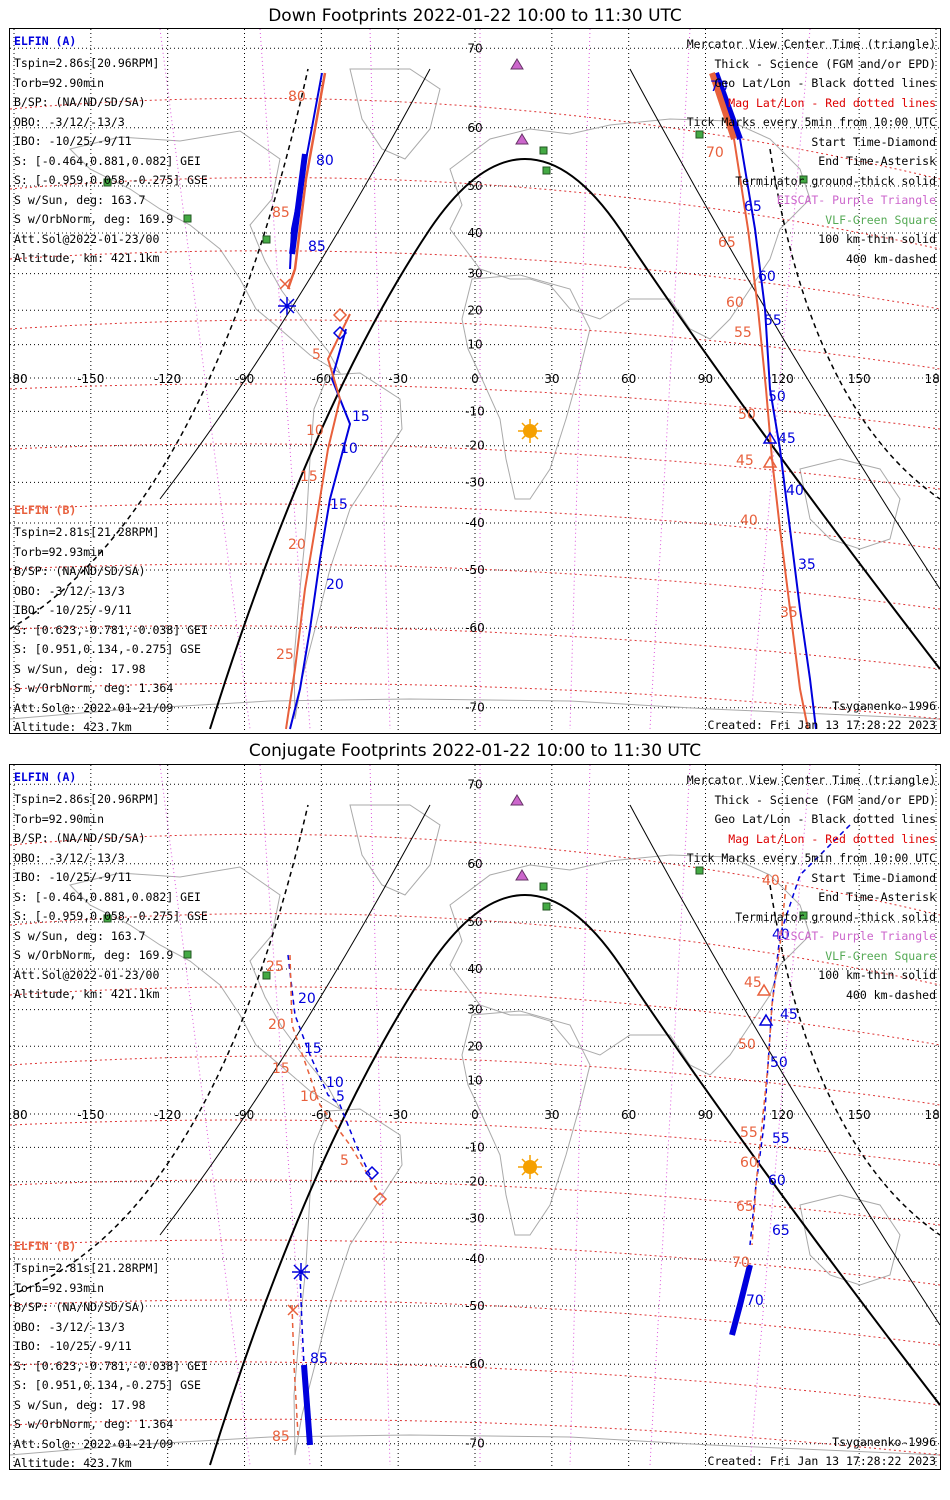 This screenshot has width=950, height=1500. Describe the element at coordinates (789, 1015) in the screenshot. I see `track-tick-label: 45` at that location.